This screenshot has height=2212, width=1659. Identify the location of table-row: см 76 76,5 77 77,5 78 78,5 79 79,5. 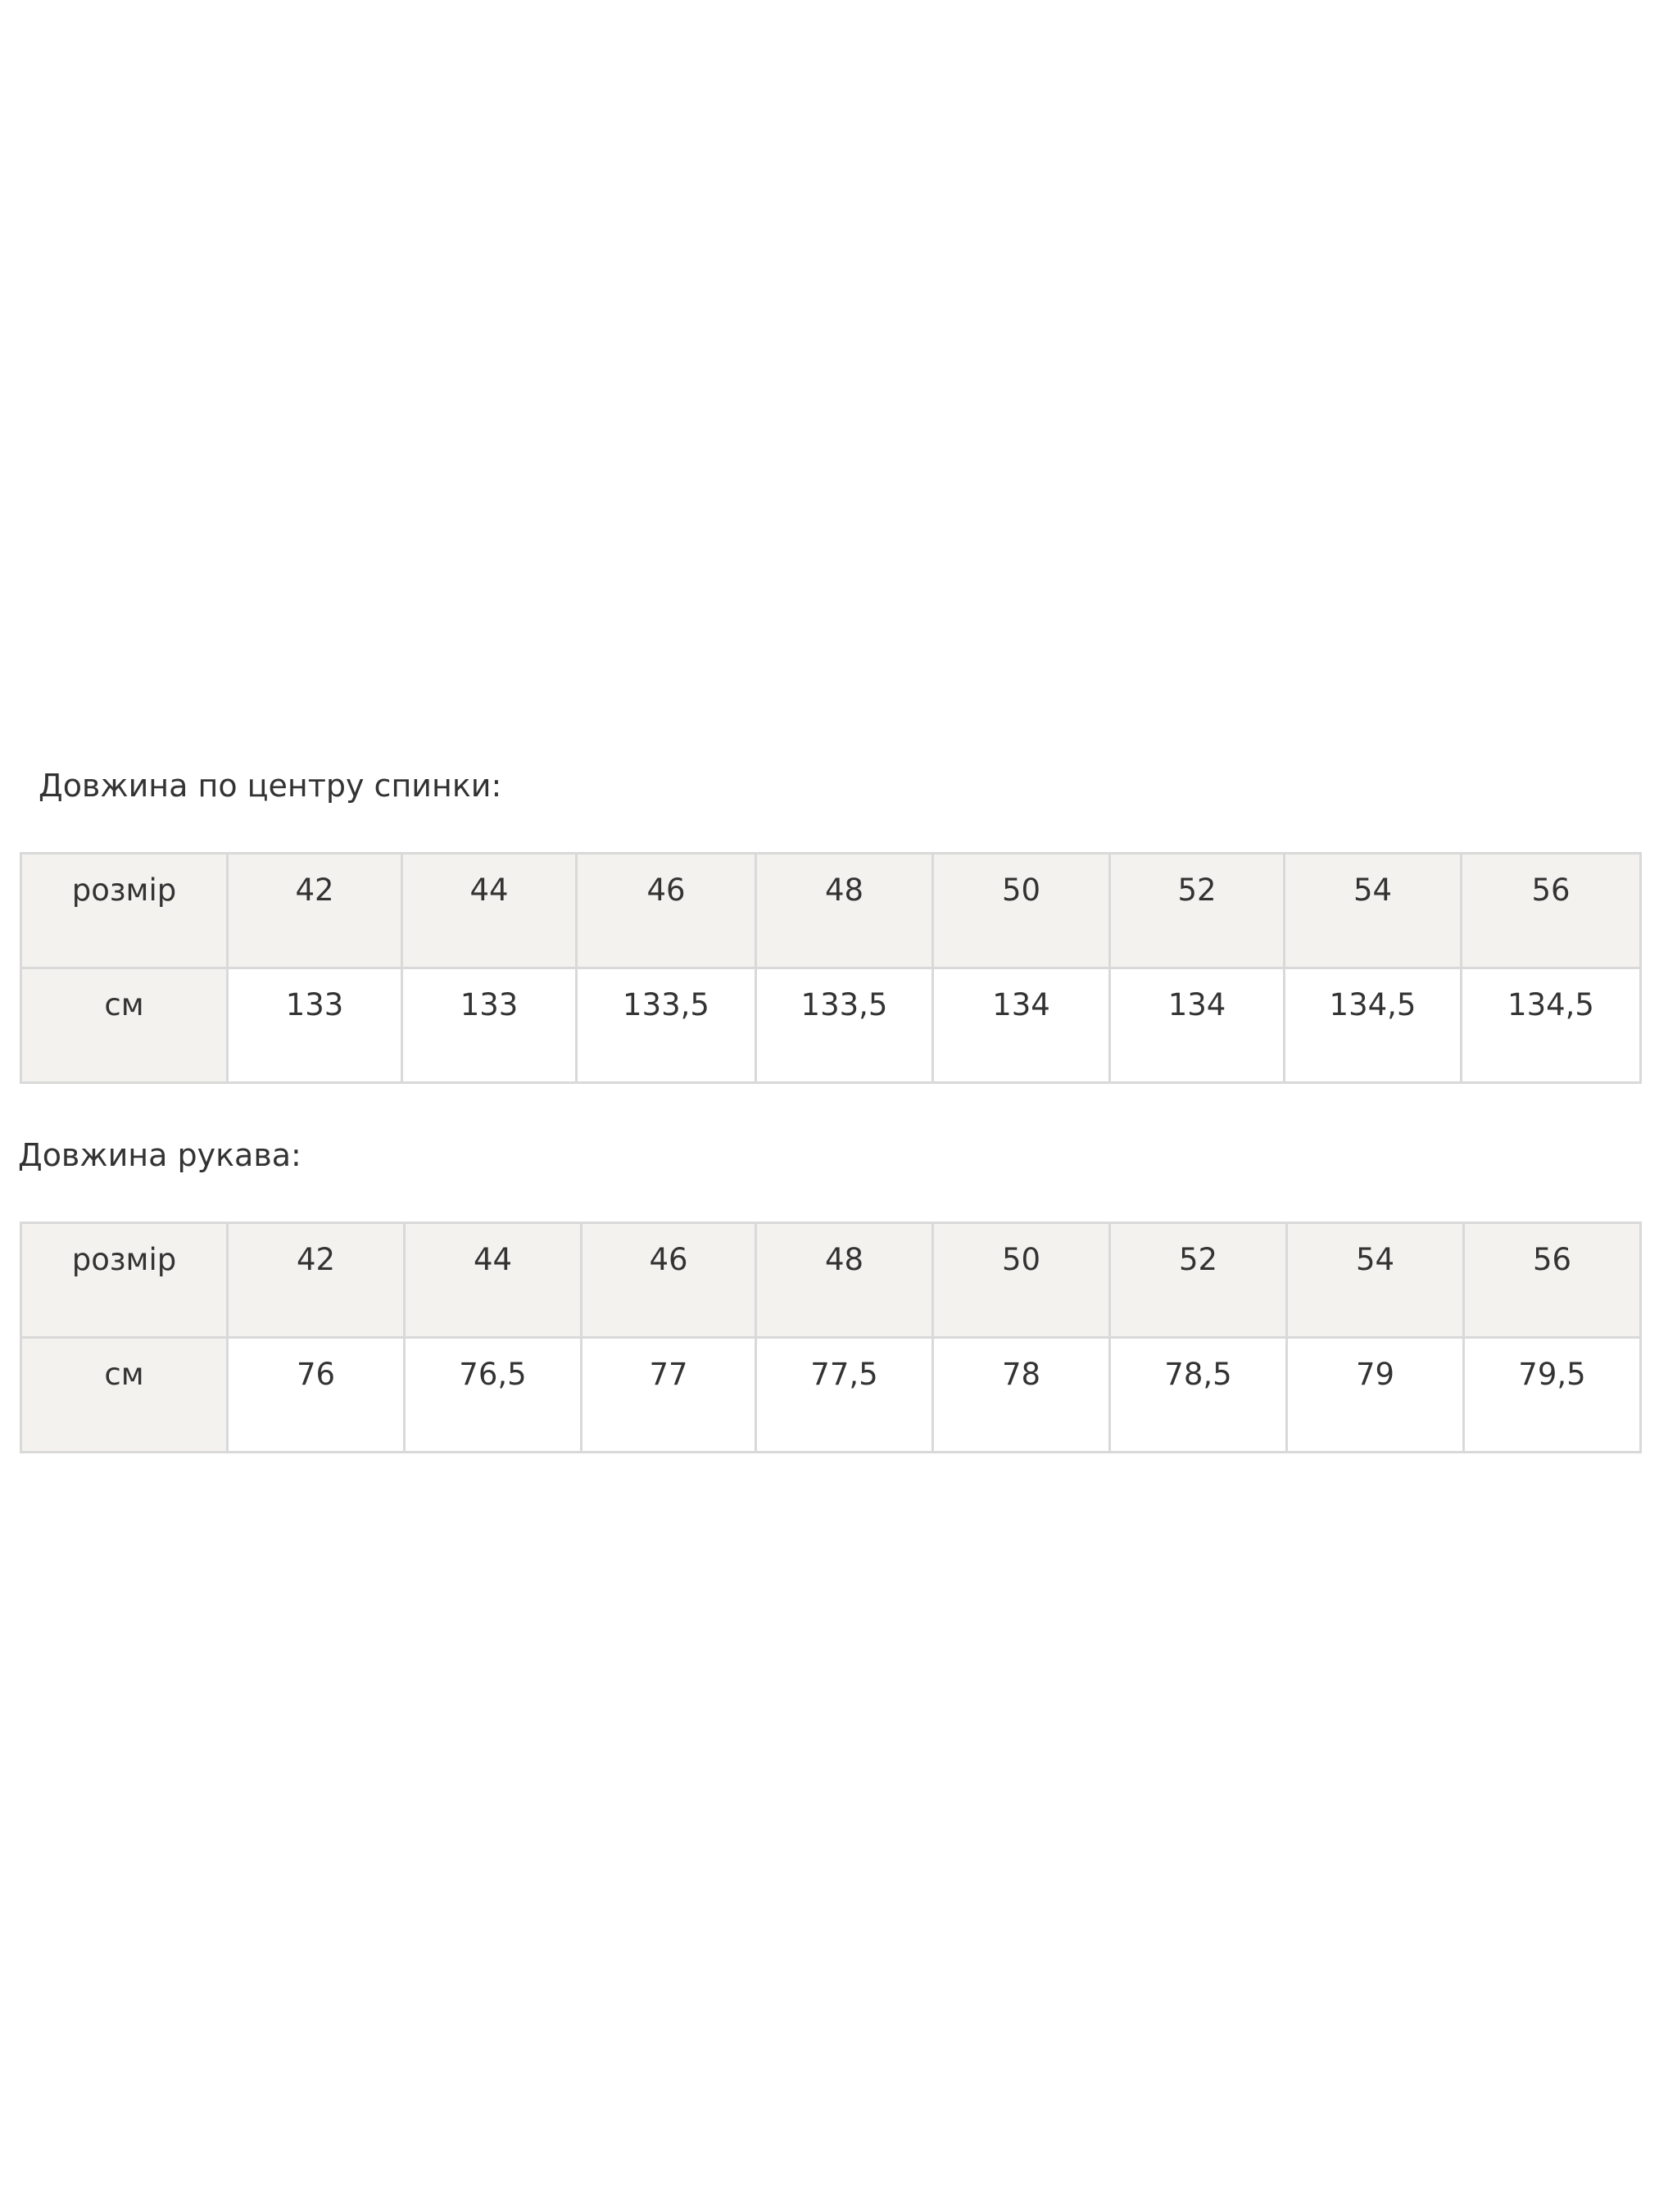
(831, 1394).